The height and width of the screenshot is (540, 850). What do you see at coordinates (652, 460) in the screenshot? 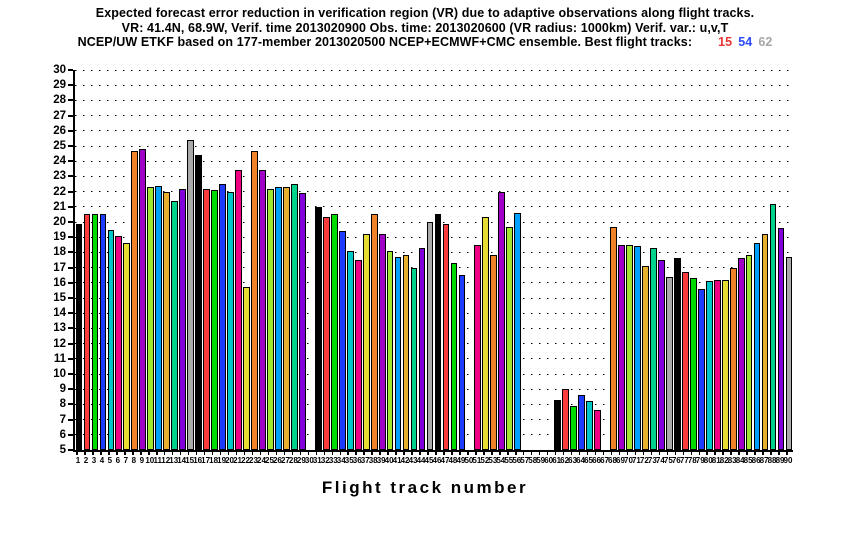
I see `x-tick-label-73: 73` at bounding box center [652, 460].